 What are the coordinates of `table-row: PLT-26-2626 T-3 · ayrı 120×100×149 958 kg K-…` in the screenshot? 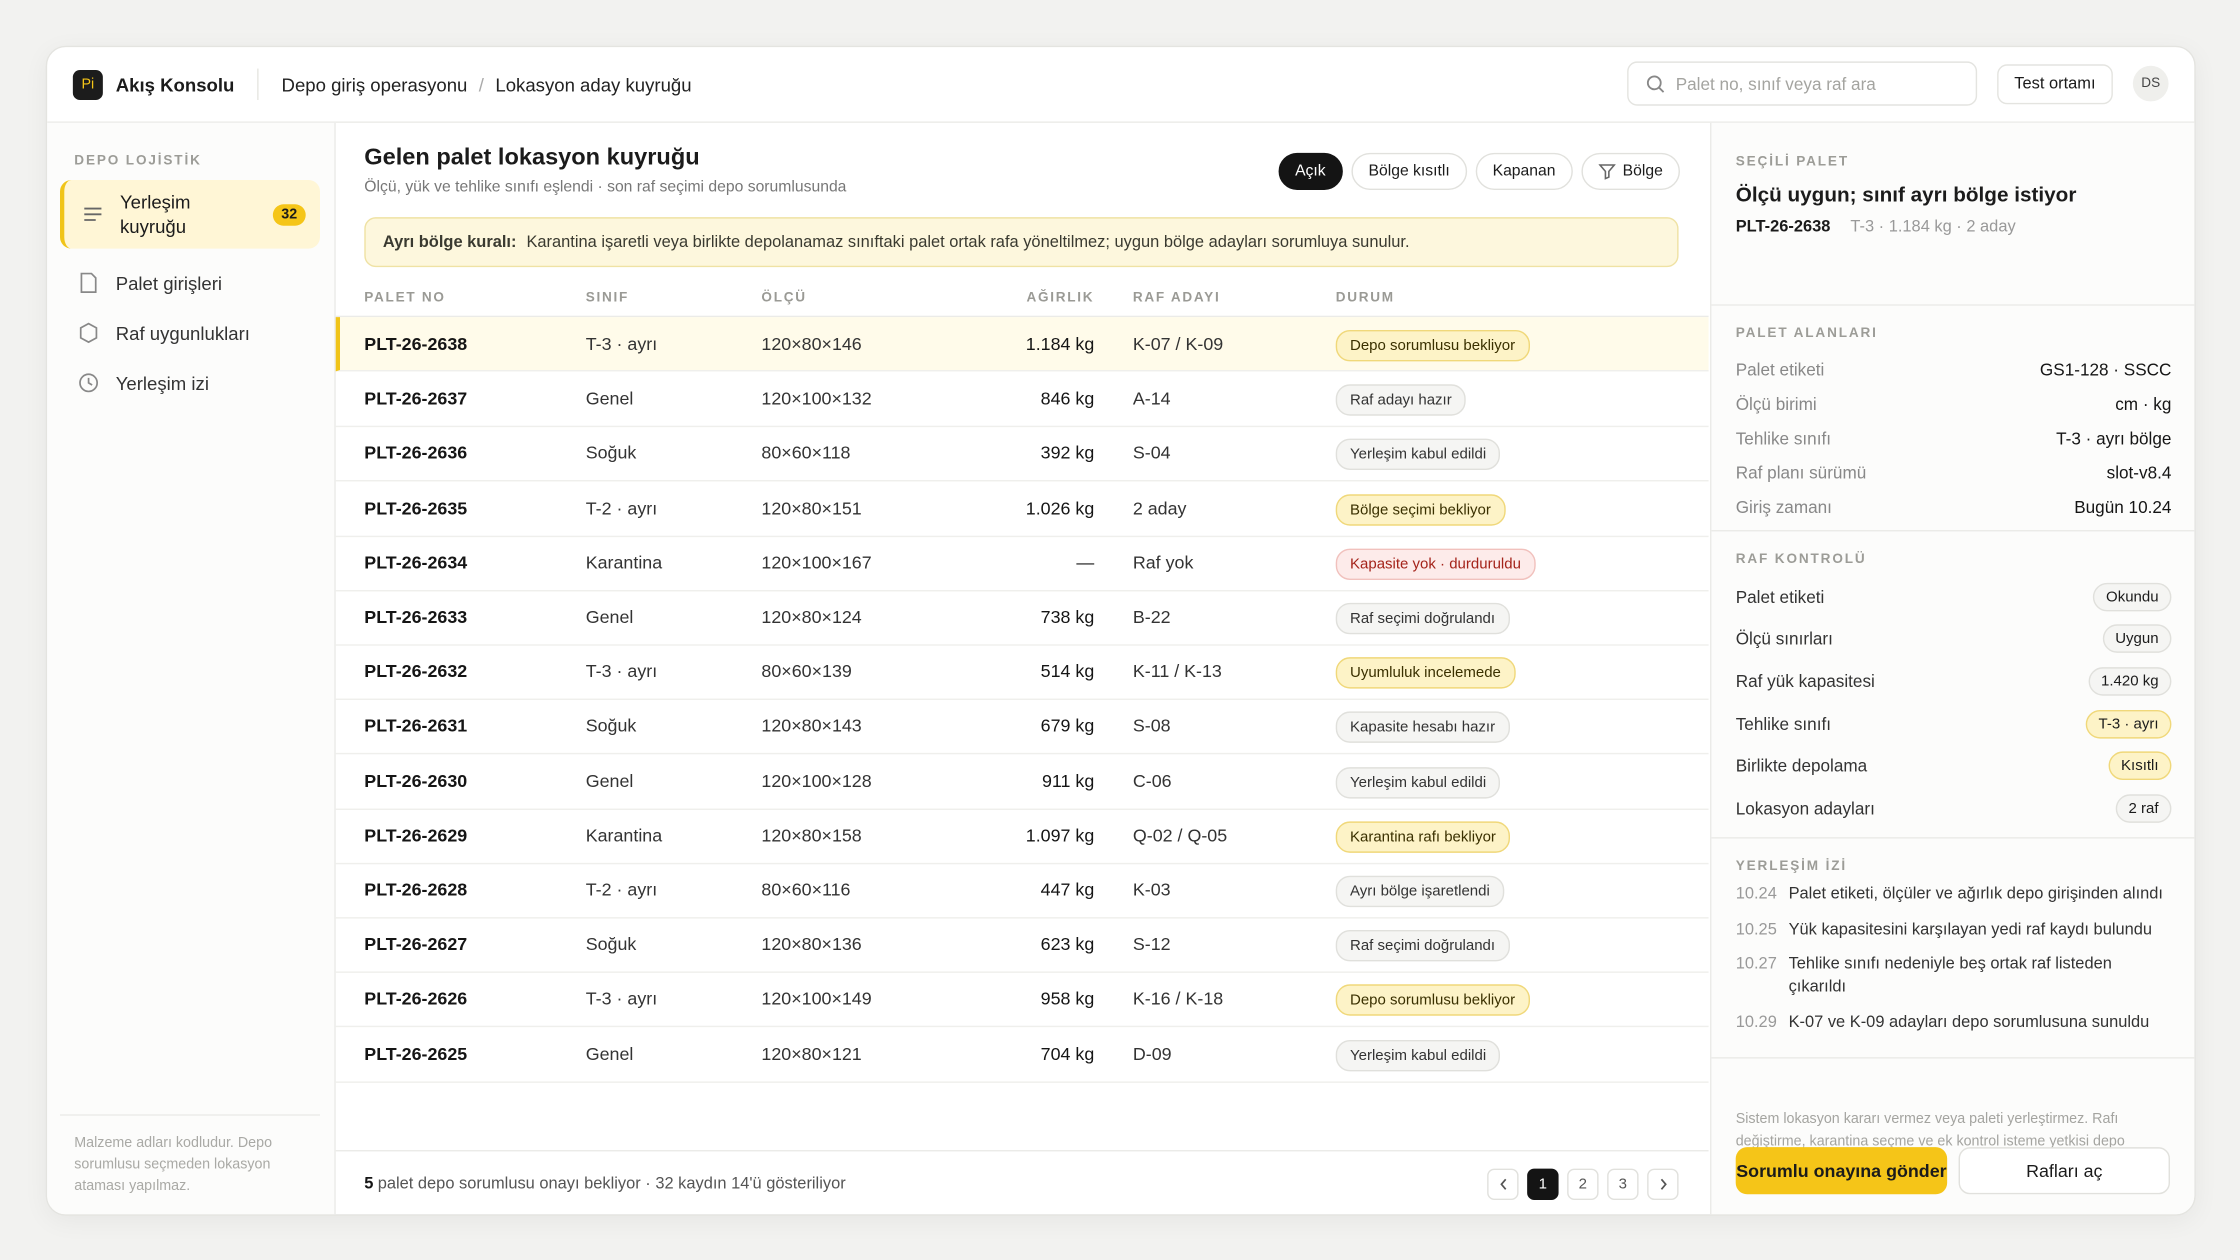 It's located at (1022, 1000).